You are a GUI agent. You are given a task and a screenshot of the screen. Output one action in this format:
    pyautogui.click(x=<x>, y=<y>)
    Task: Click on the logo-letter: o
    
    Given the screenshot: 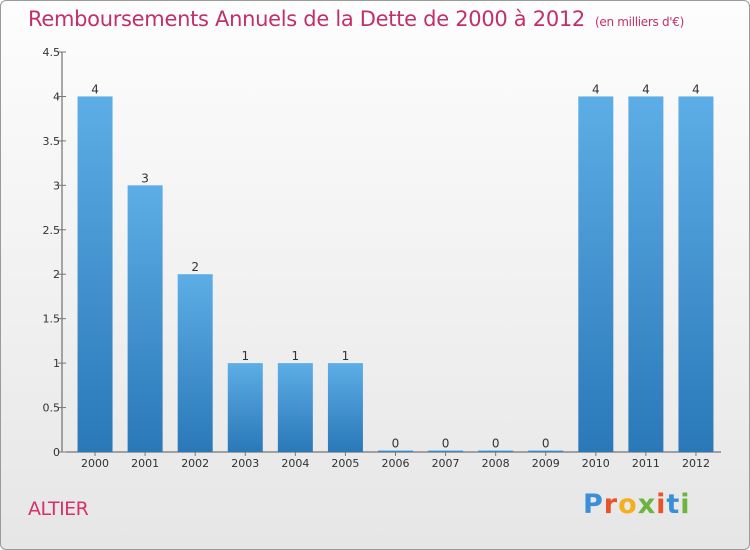 What is the action you would take?
    pyautogui.click(x=628, y=504)
    